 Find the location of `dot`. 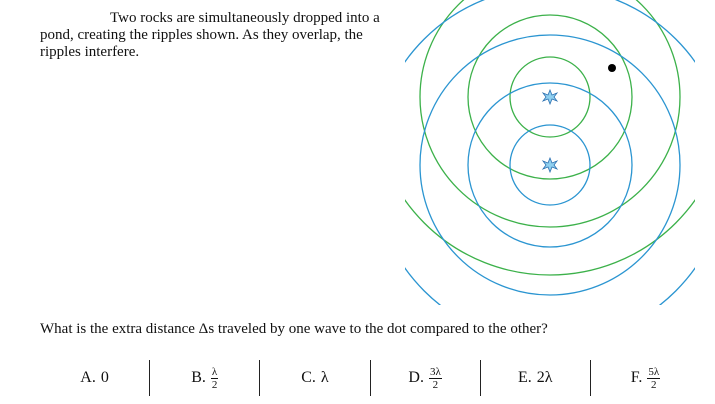

dot is located at coordinates (612, 68).